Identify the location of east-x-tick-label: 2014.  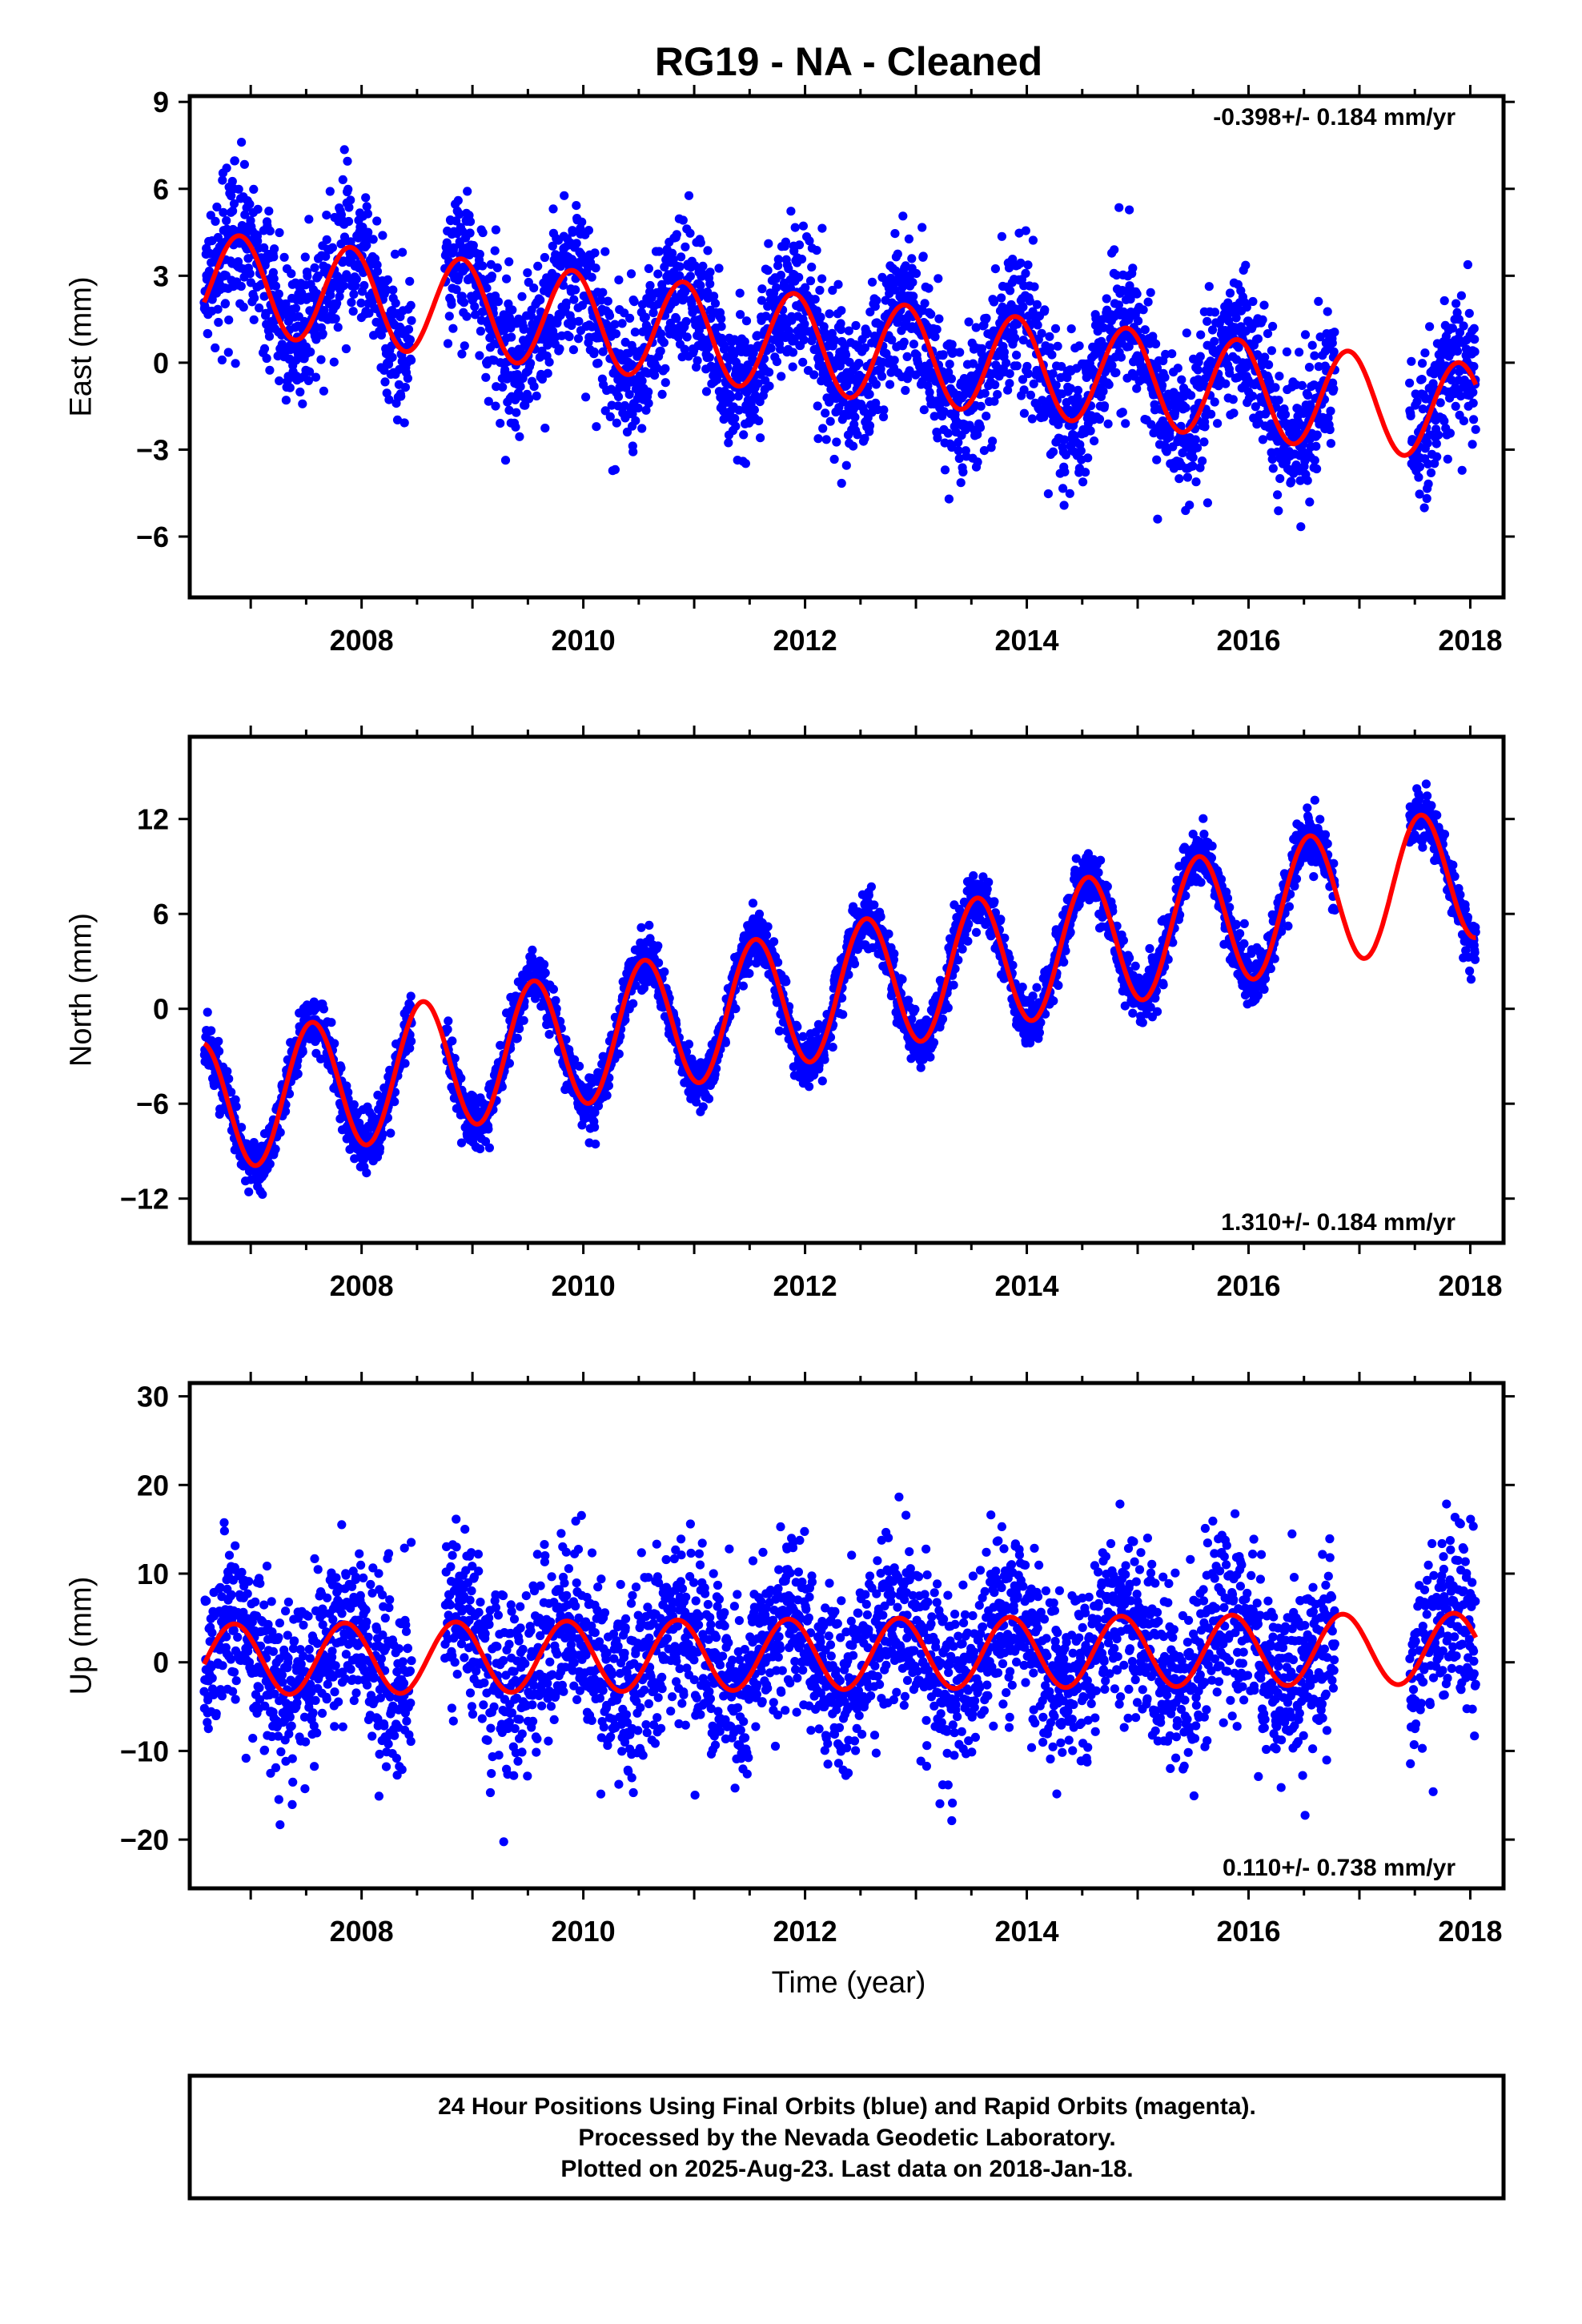
(1026, 640).